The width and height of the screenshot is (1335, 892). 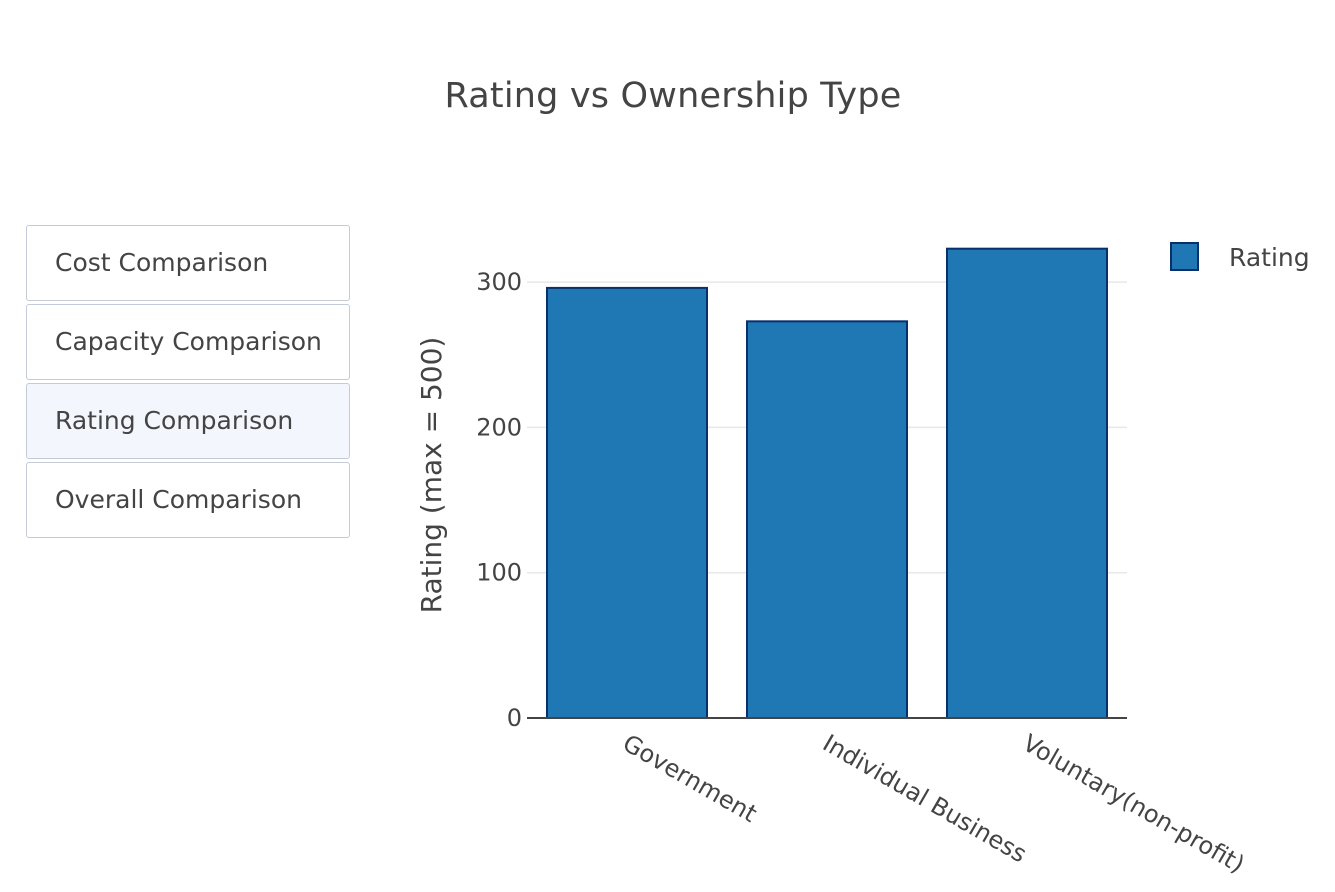 What do you see at coordinates (514, 718) in the screenshot?
I see `y-tick-label: 0` at bounding box center [514, 718].